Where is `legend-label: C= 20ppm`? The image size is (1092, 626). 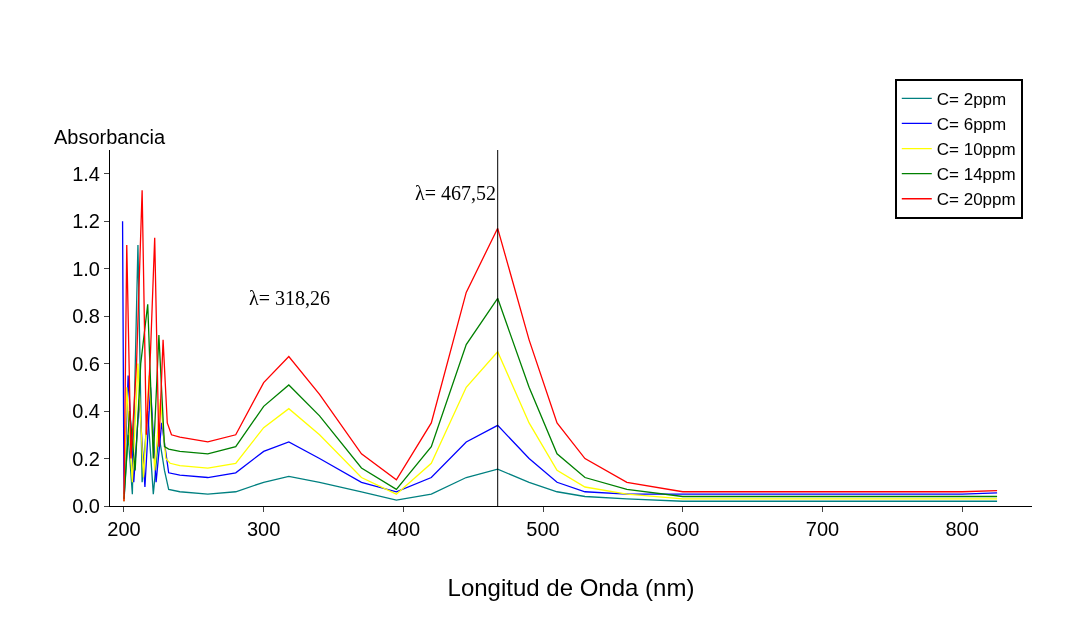
legend-label: C= 20ppm is located at coordinates (976, 200).